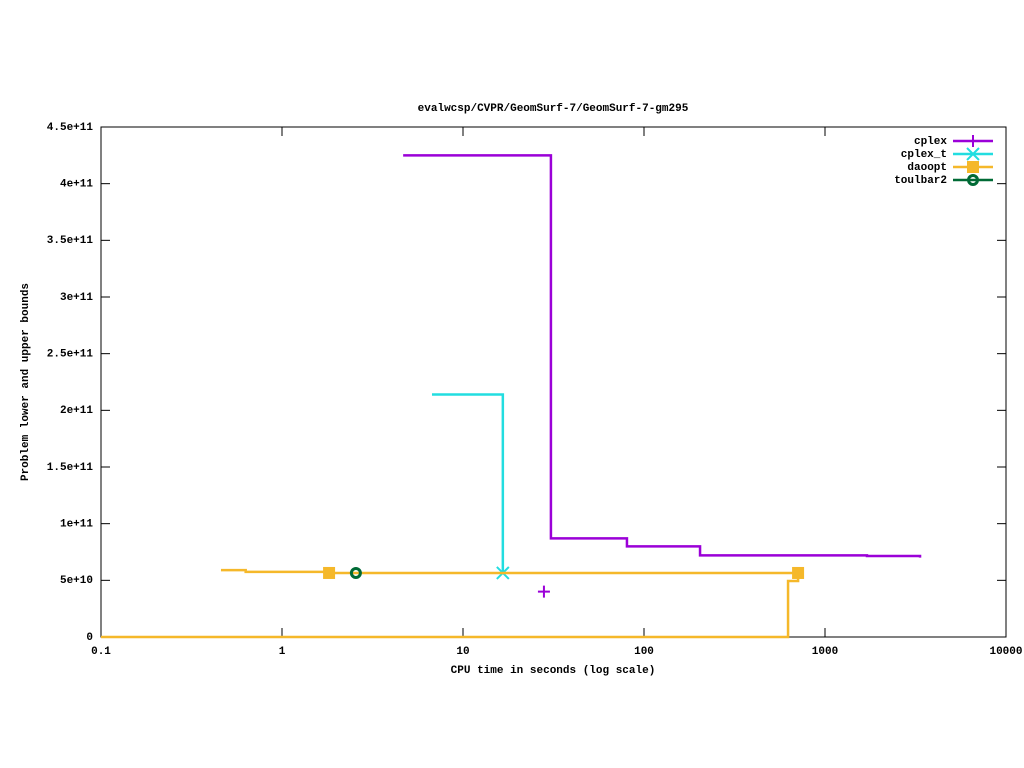 The height and width of the screenshot is (768, 1024). What do you see at coordinates (89, 638) in the screenshot?
I see `y-tick-label: 0` at bounding box center [89, 638].